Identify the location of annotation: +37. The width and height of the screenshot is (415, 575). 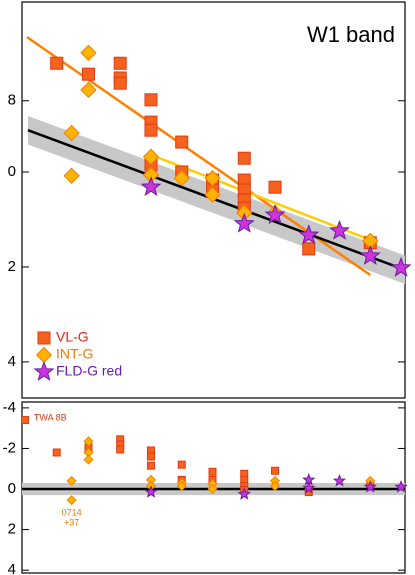
(71, 523).